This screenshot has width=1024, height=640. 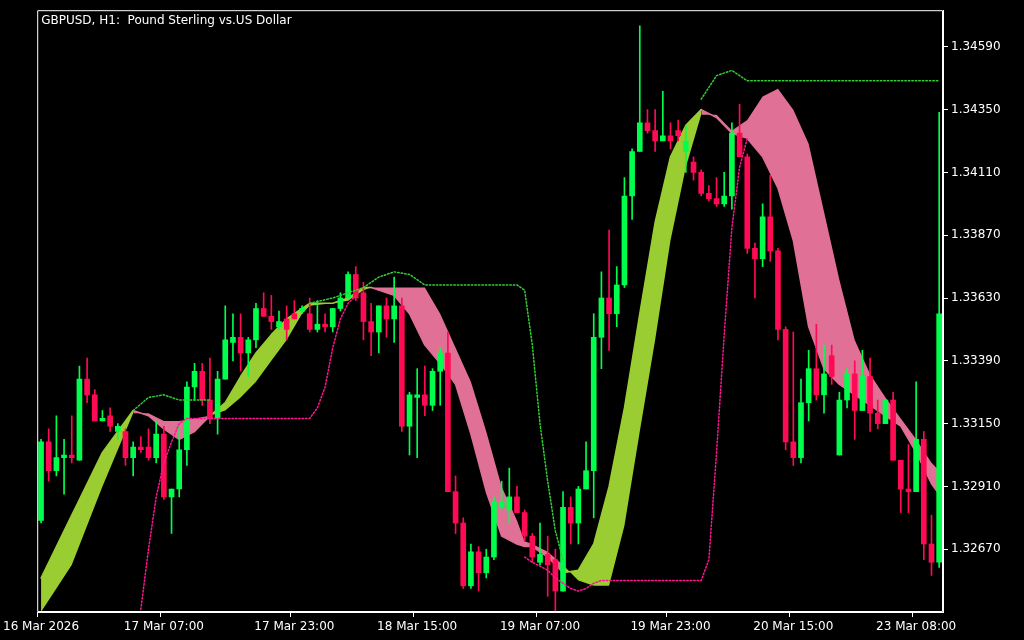 What do you see at coordinates (916, 626) in the screenshot?
I see `x-tick-label: 23 Mar 08:00` at bounding box center [916, 626].